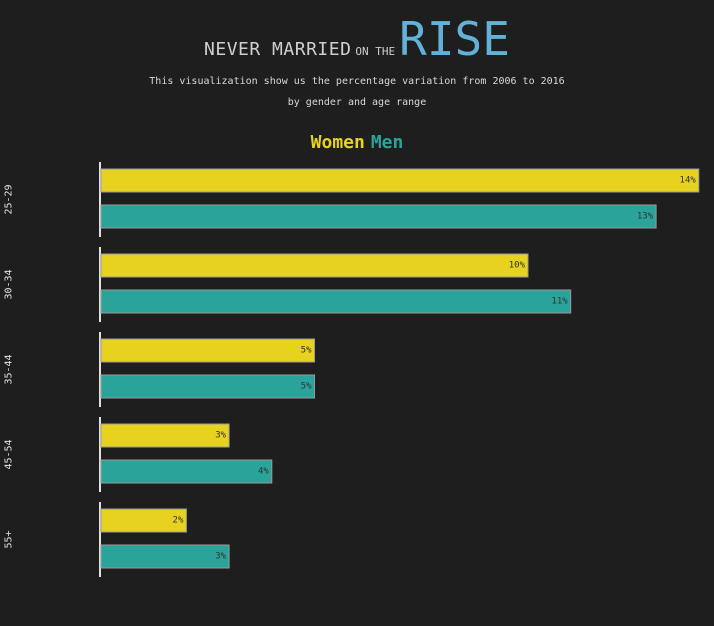  What do you see at coordinates (165, 556) in the screenshot?
I see `bar-men-55+` at bounding box center [165, 556].